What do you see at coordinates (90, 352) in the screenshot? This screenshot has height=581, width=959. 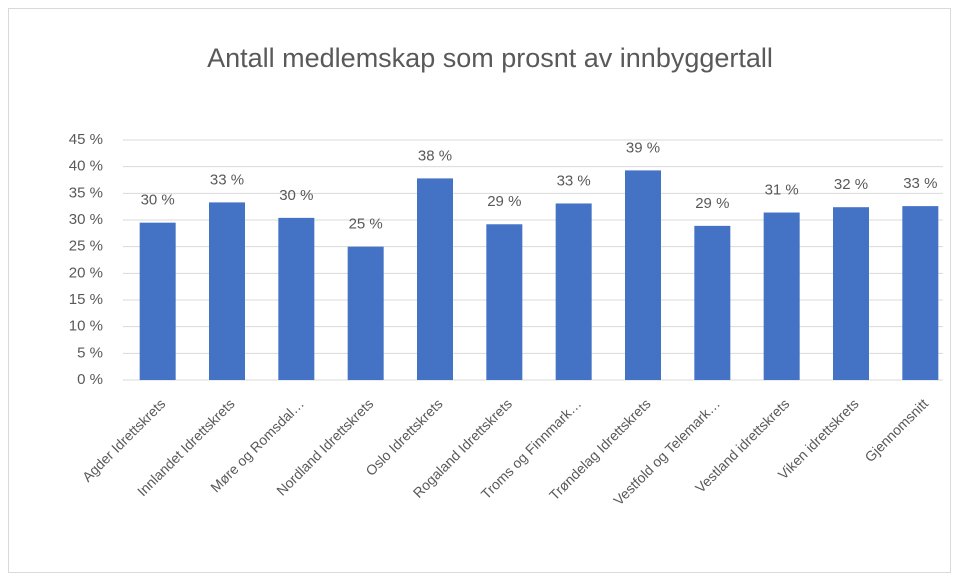 I see `y-tick-label: 5 %` at bounding box center [90, 352].